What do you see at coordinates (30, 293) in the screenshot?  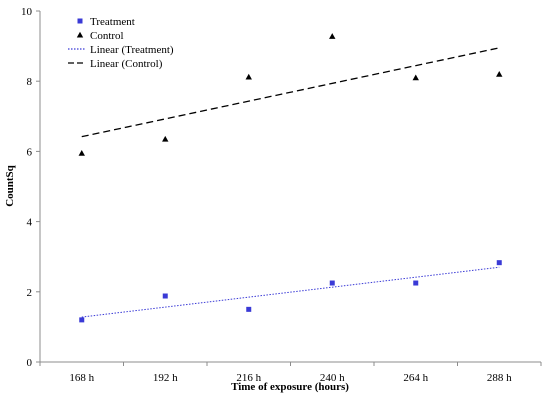 I see `y-tick-label: 2` at bounding box center [30, 293].